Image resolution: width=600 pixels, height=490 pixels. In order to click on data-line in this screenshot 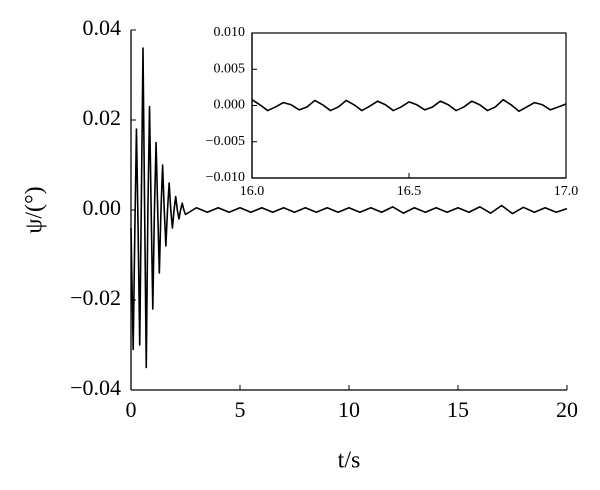, I will do `click(409, 105)`.